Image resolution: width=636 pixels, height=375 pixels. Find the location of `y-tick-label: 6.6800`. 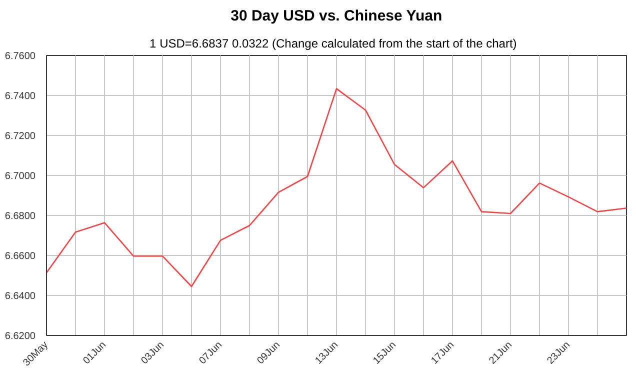

y-tick-label: 6.6800 is located at coordinates (20, 216).